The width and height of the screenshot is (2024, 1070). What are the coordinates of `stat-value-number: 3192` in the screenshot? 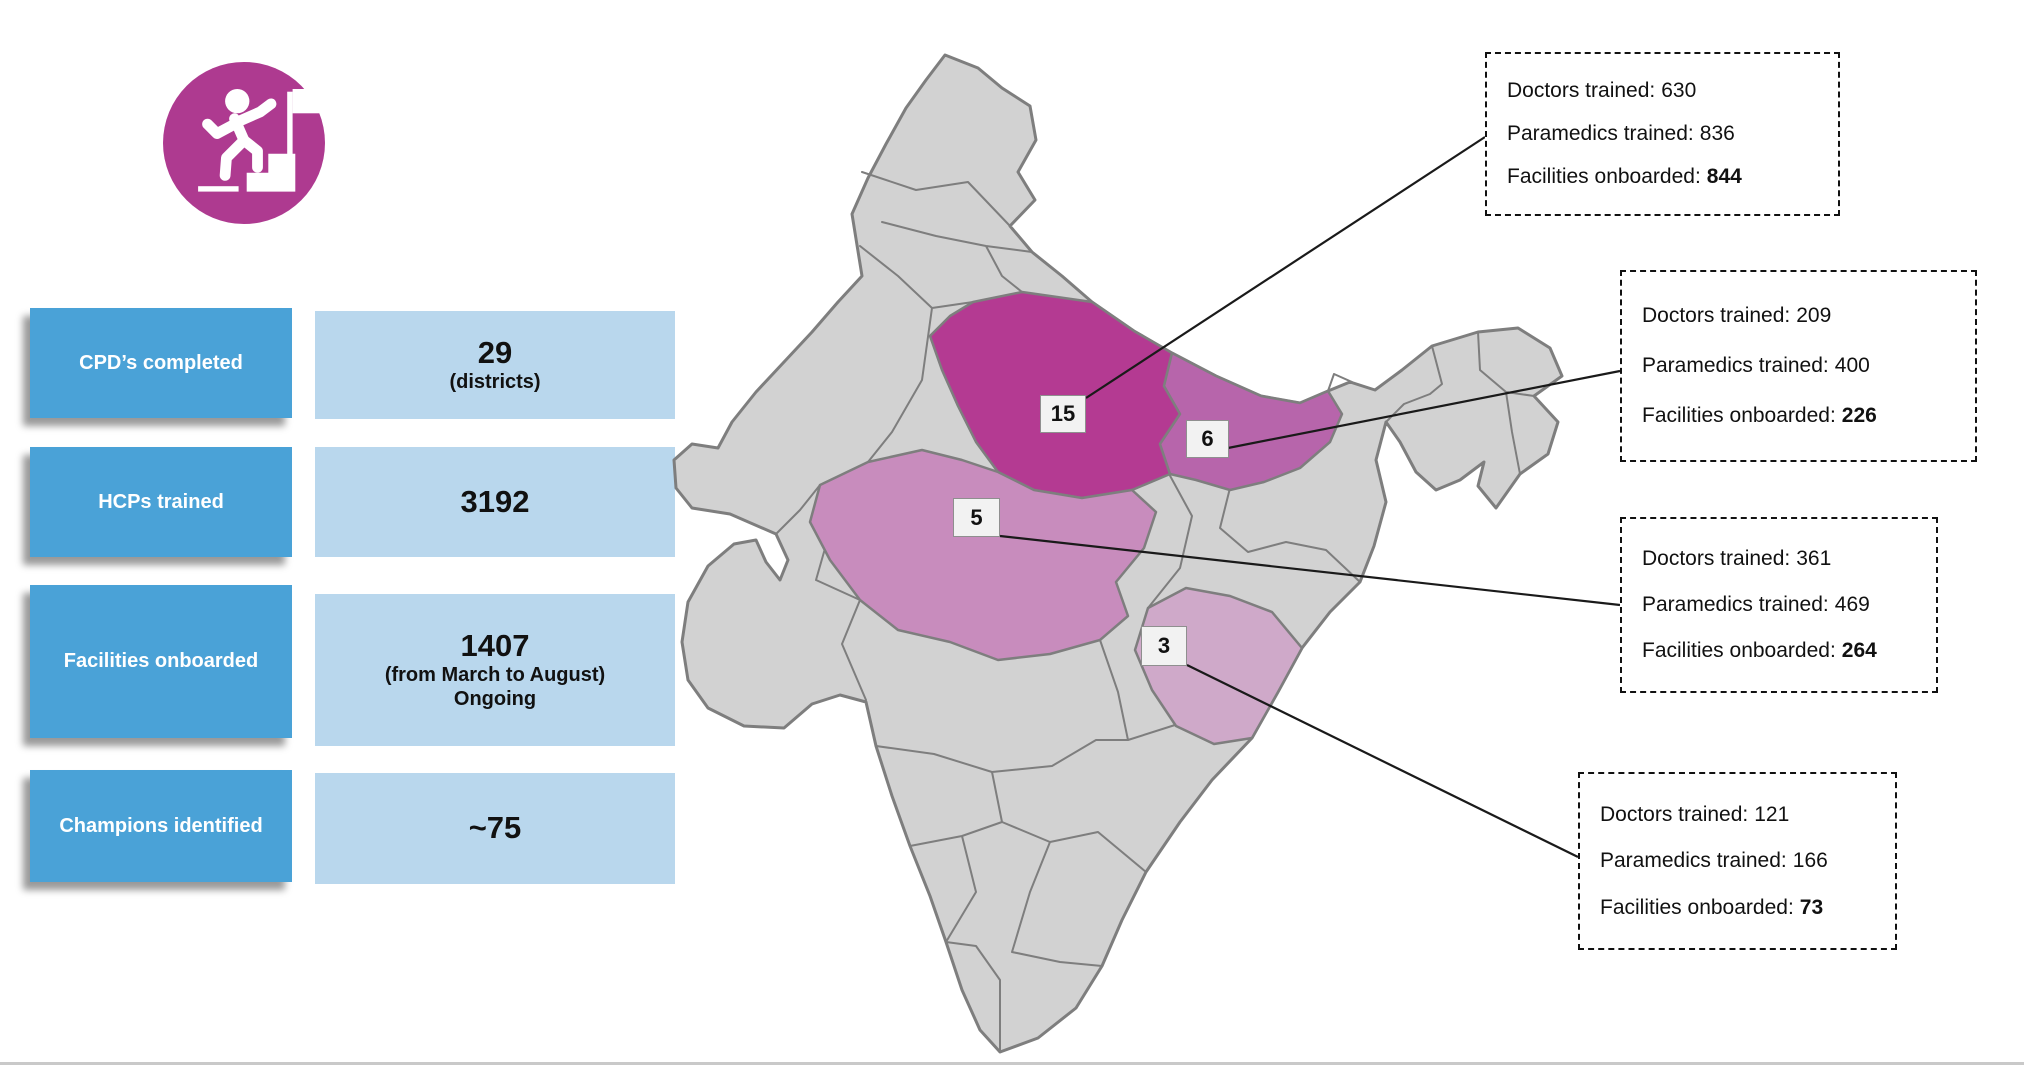 It's located at (495, 501).